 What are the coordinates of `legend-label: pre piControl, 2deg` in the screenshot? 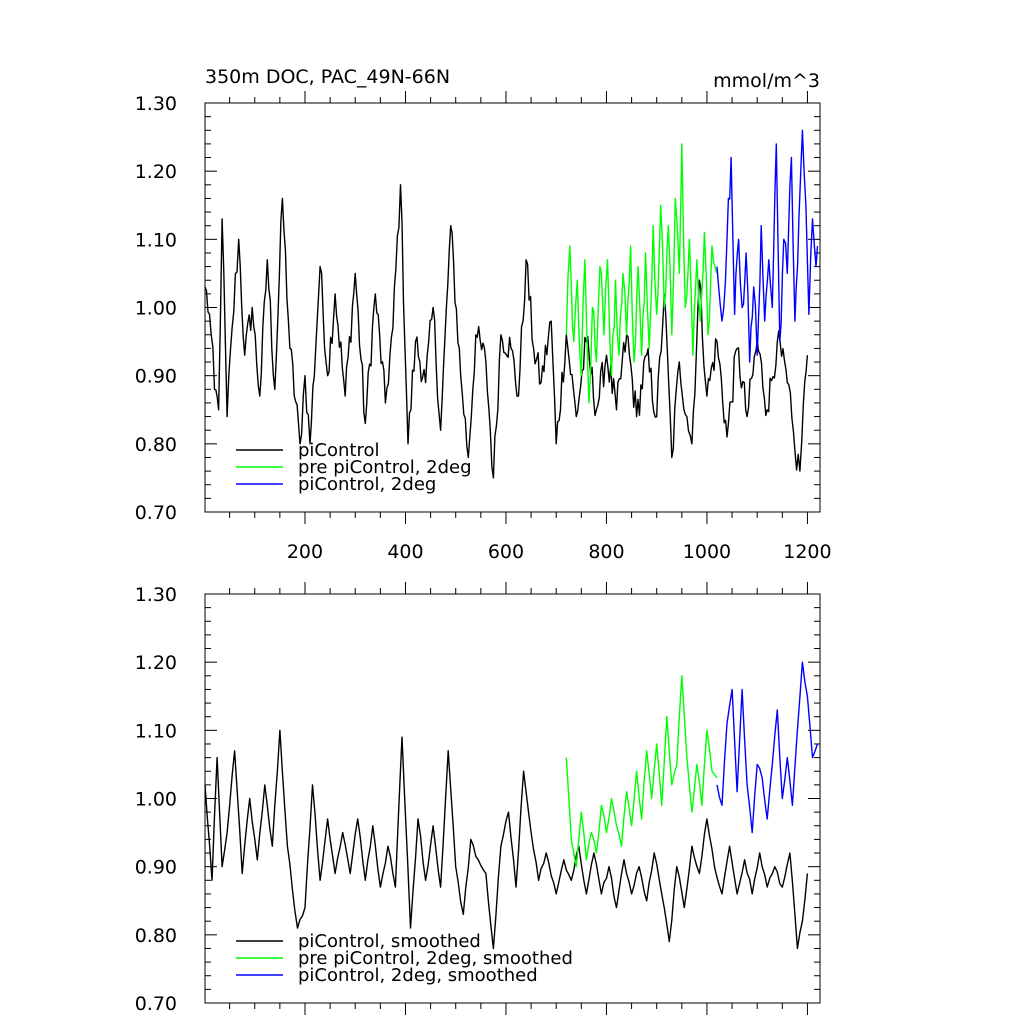 It's located at (385, 467).